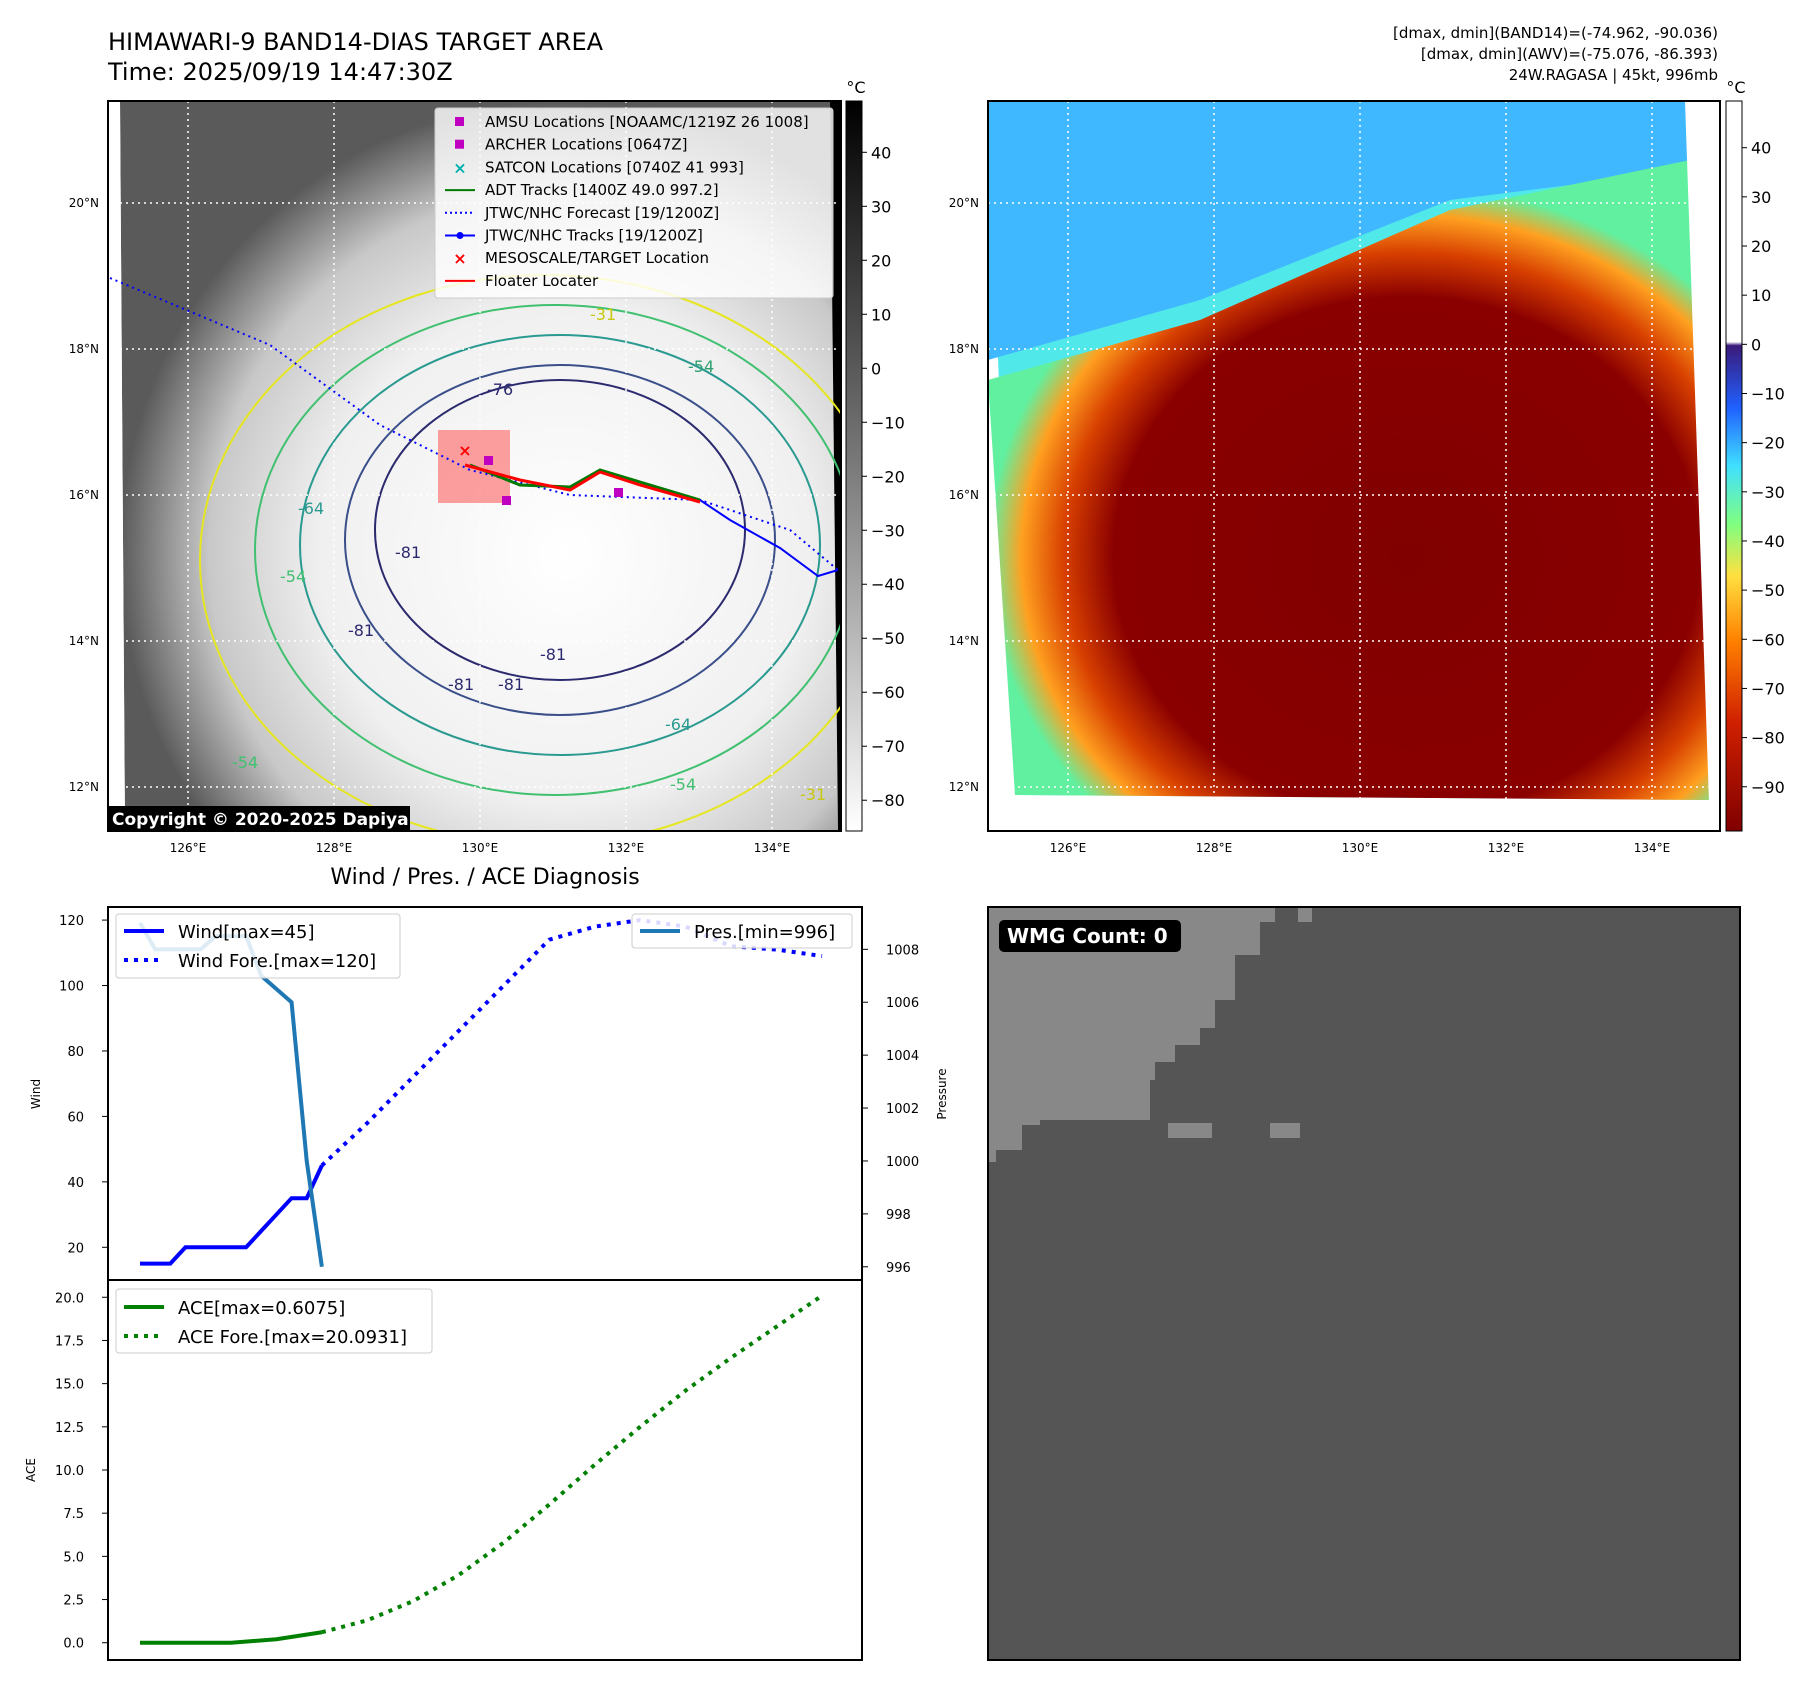  I want to click on dmax-band14-info: [dmax, dmin](BAND14)=(-74.962, -90.036), so click(1555, 33).